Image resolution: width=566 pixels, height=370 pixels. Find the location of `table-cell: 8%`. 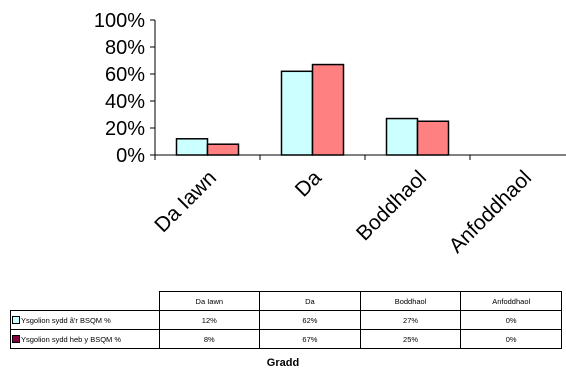

table-cell: 8% is located at coordinates (209, 339).